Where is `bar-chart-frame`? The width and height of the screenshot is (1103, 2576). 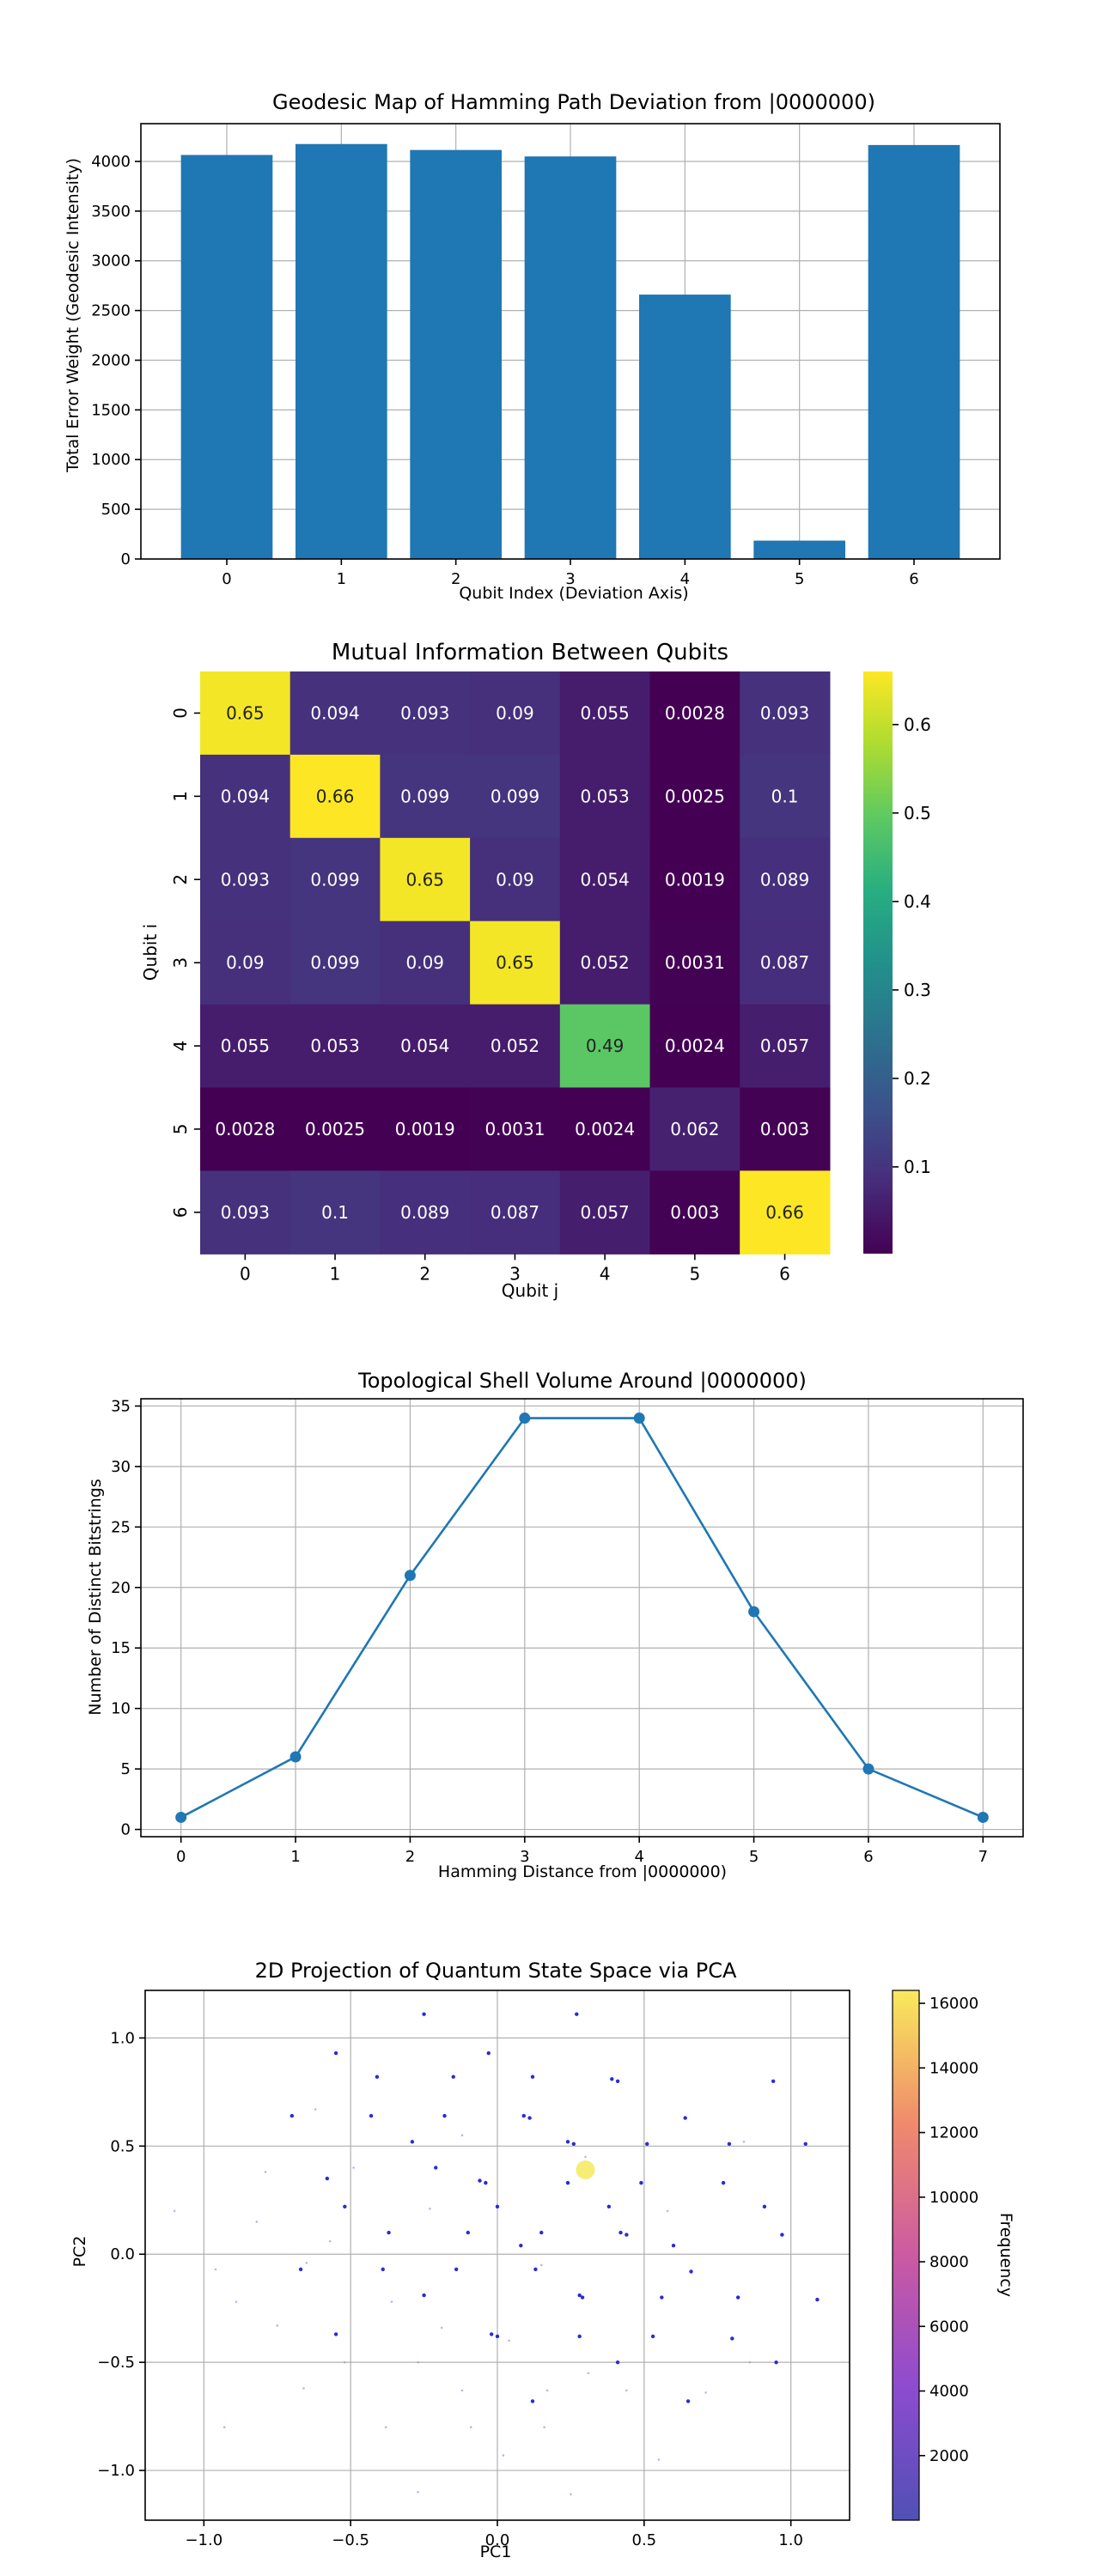
bar-chart-frame is located at coordinates (570, 342).